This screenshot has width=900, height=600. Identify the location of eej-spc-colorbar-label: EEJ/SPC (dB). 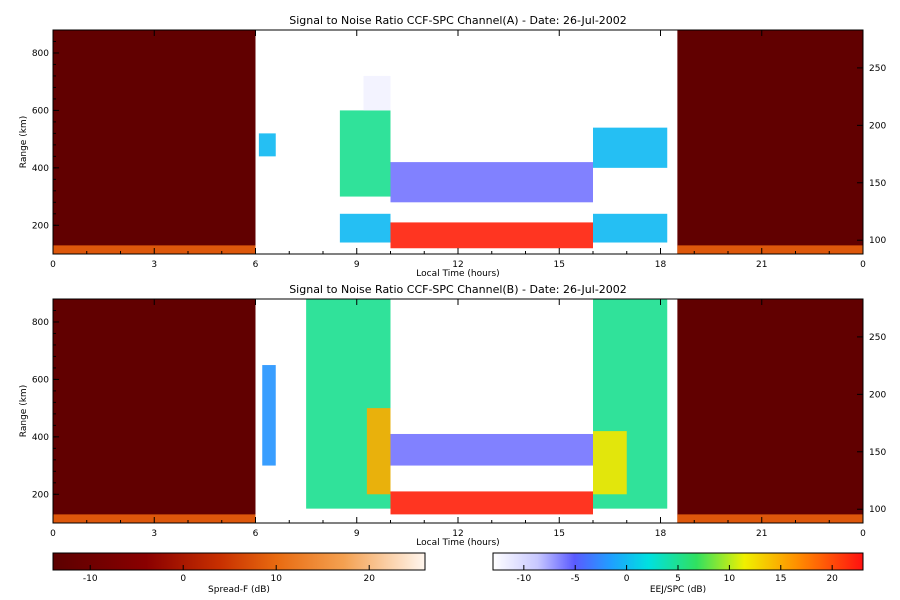
(678, 590).